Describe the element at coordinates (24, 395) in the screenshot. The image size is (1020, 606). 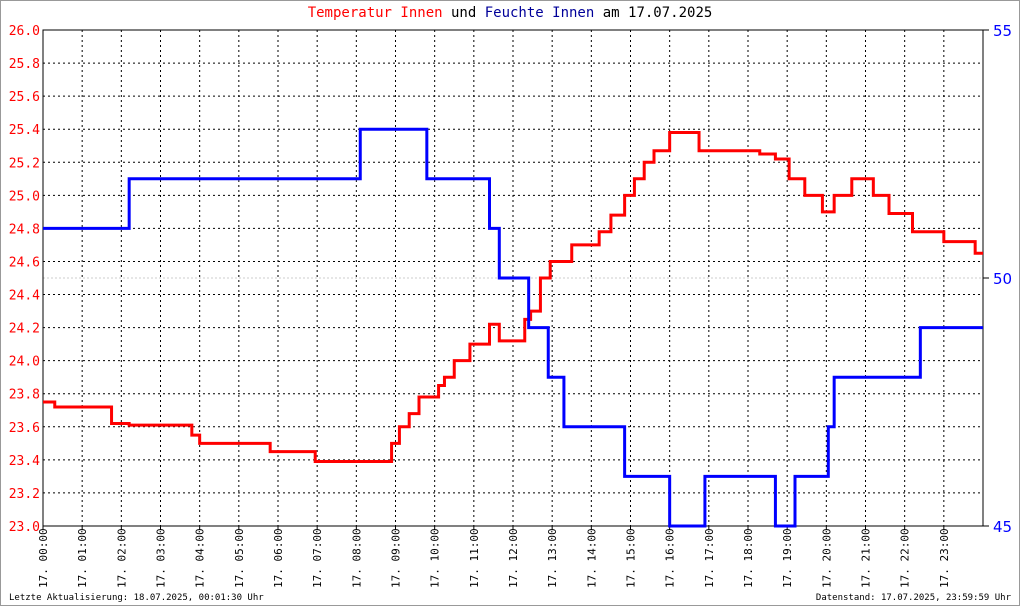
I see `y-left-tick-label: 23.8` at that location.